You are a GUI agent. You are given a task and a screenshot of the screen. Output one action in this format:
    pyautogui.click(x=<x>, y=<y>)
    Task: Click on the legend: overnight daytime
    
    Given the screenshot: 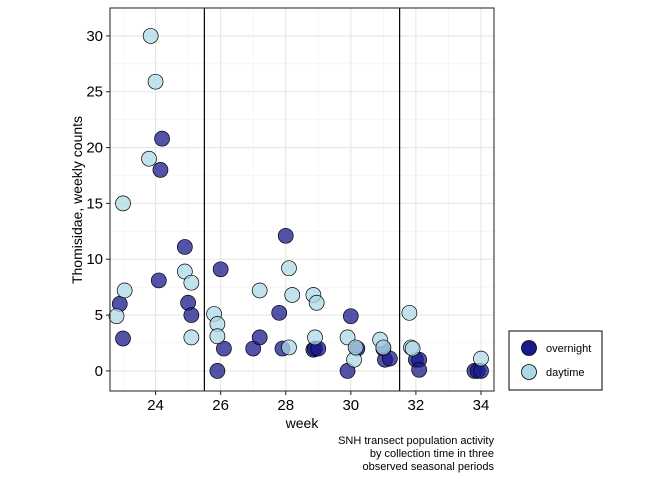 What is the action you would take?
    pyautogui.click(x=555, y=360)
    